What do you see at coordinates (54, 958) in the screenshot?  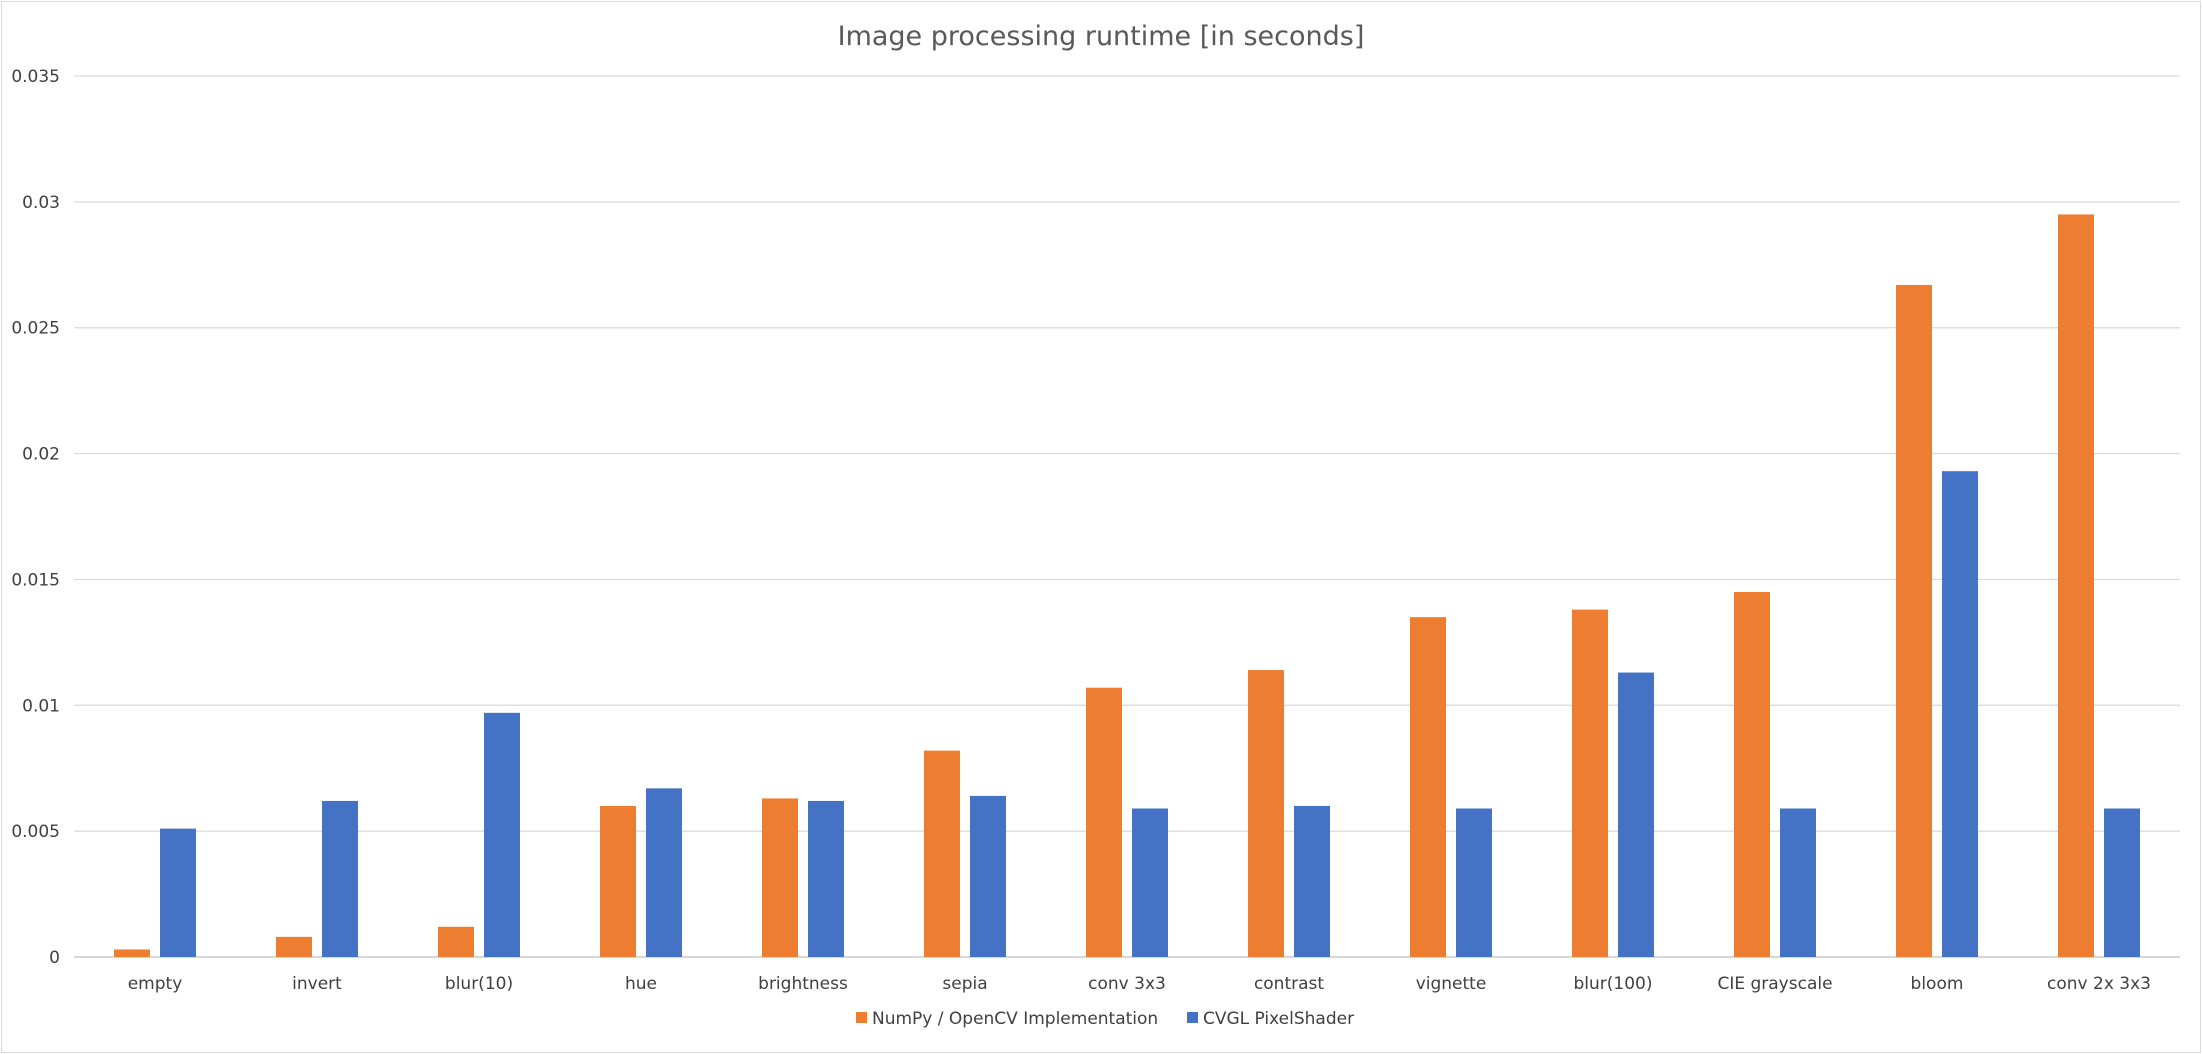 I see `y-tick-label: 0` at bounding box center [54, 958].